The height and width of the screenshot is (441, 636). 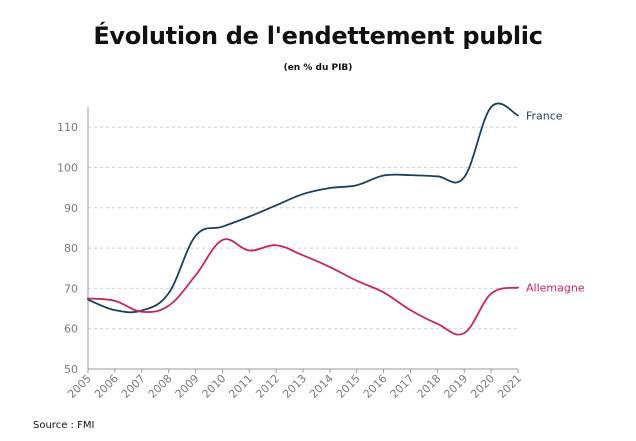 I want to click on x-tick-label: 2016, so click(x=375, y=386).